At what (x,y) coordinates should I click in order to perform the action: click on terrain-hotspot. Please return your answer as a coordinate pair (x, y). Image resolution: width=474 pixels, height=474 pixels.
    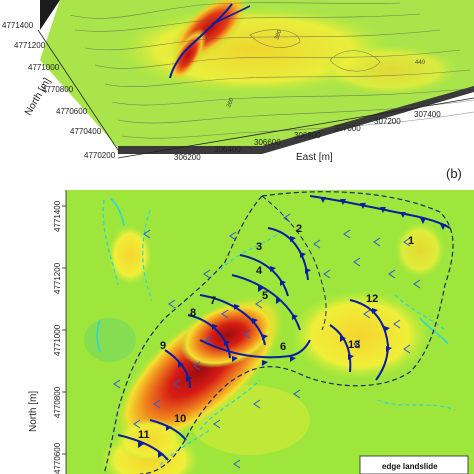
    Looking at the image, I should click on (188, 55).